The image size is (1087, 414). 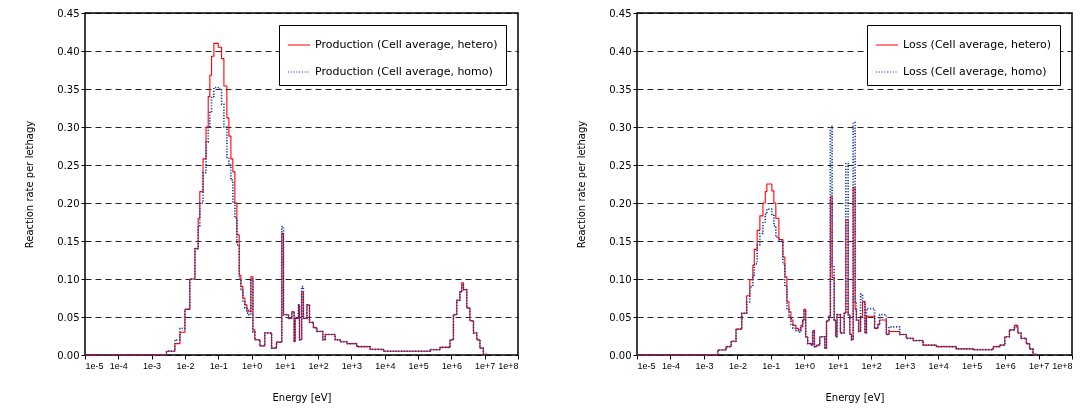 What do you see at coordinates (977, 44) in the screenshot?
I see `legend-label: Loss (Cell average, hetero)` at bounding box center [977, 44].